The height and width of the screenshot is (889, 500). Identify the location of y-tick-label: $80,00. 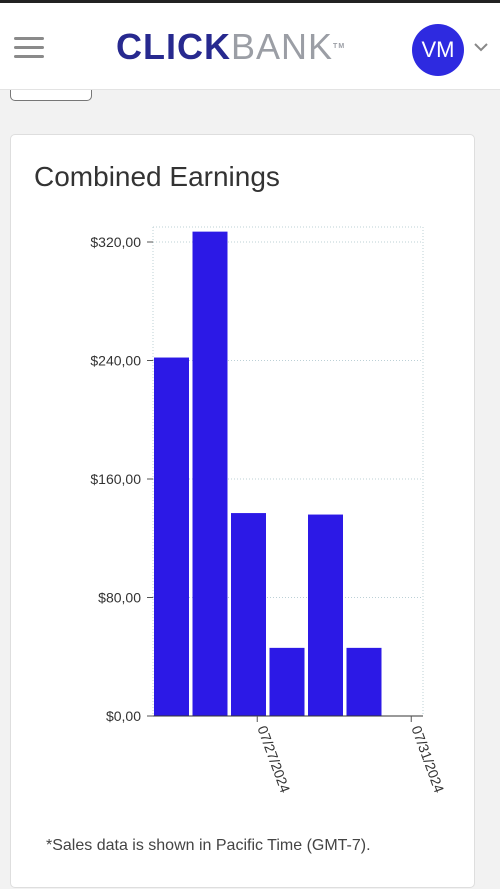
(119, 598).